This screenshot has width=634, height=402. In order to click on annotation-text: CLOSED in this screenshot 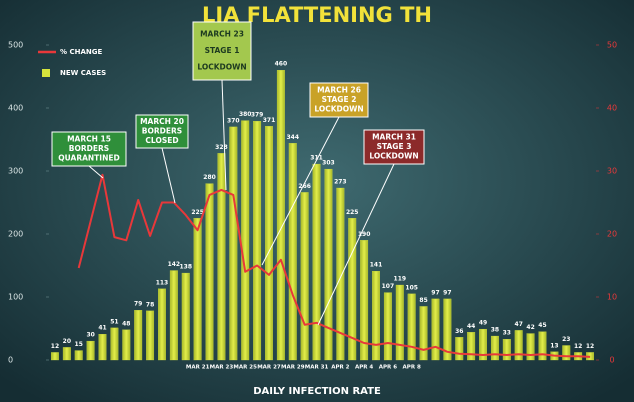, I will do `click(161, 140)`.